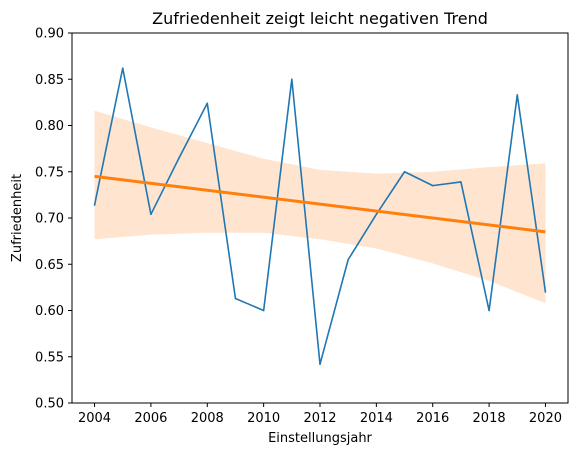 This screenshot has height=455, width=576. I want to click on data-point-2020, so click(545, 292).